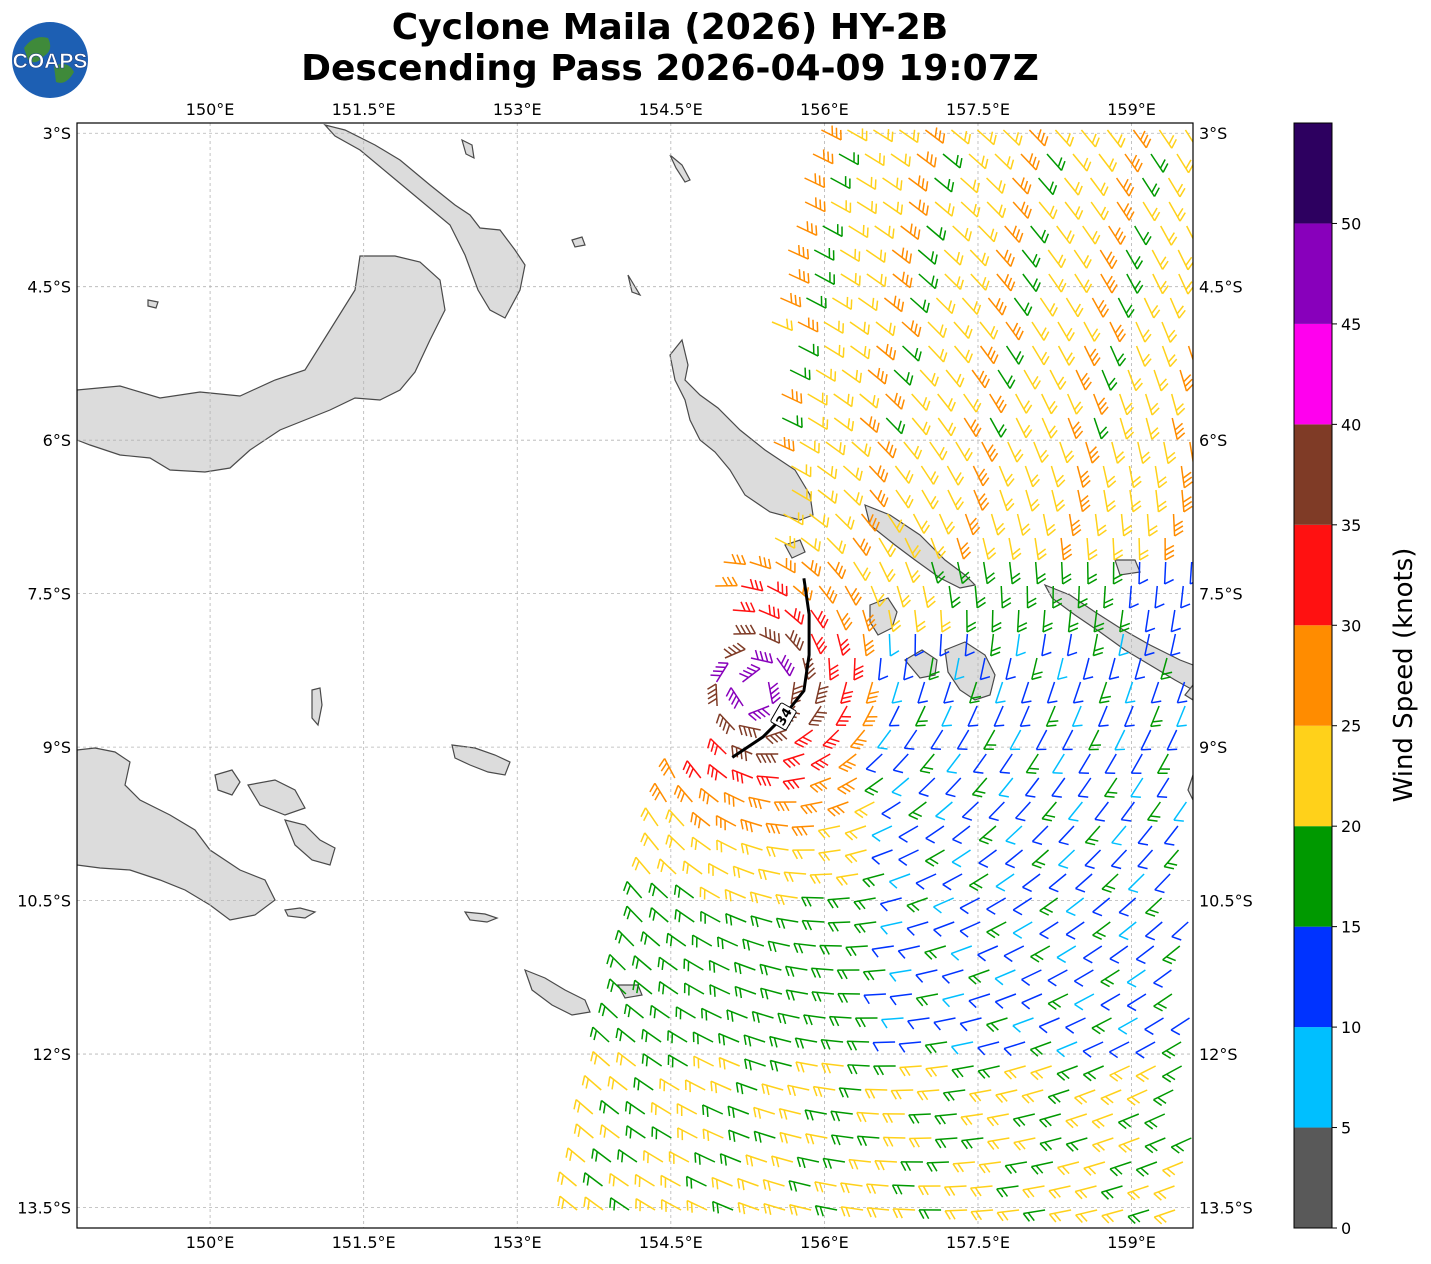  I want to click on colorbar-tick-label: 50, so click(1351, 223).